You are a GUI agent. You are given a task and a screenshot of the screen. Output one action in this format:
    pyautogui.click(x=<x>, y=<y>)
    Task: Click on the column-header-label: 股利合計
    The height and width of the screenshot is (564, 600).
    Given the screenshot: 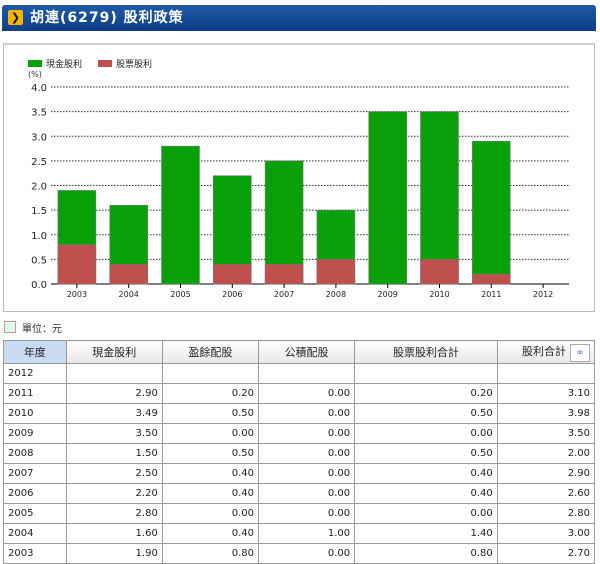 What is the action you would take?
    pyautogui.click(x=544, y=351)
    